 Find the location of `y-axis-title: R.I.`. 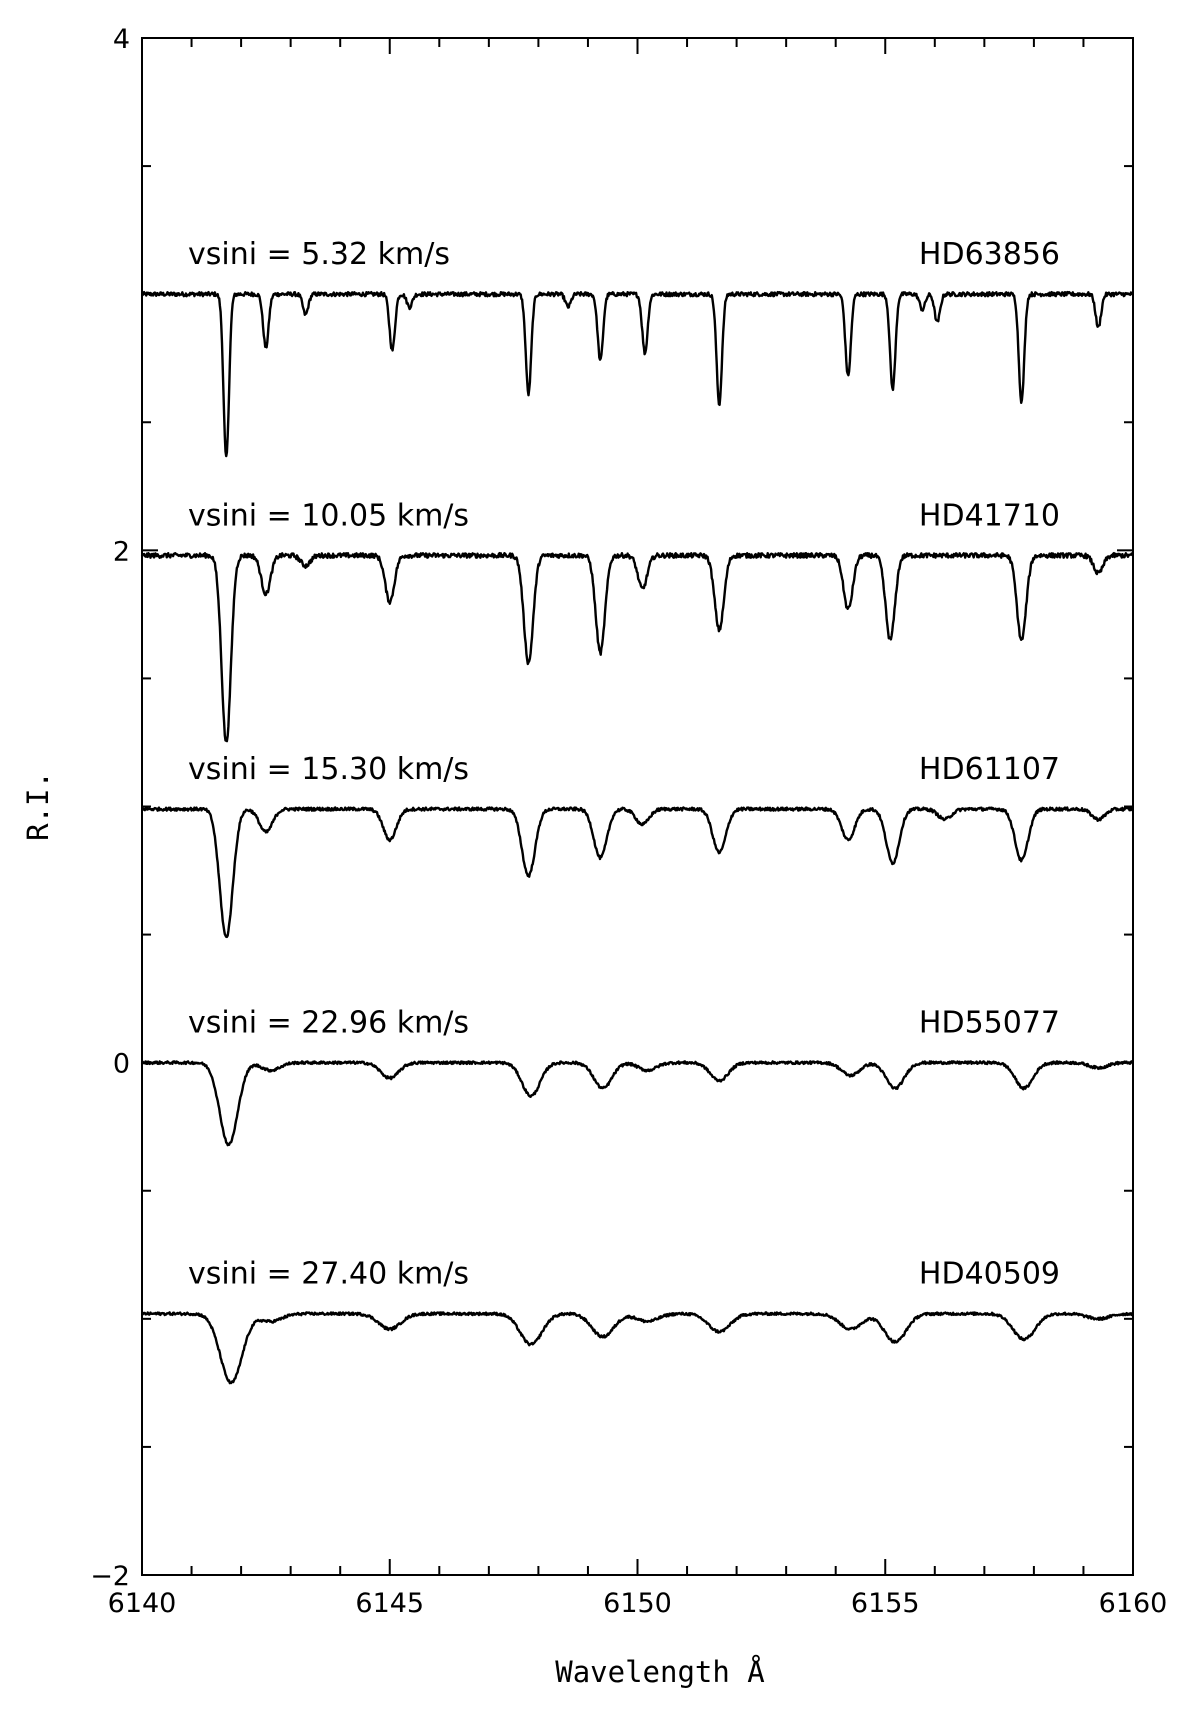

y-axis-title: R.I. is located at coordinates (38, 806).